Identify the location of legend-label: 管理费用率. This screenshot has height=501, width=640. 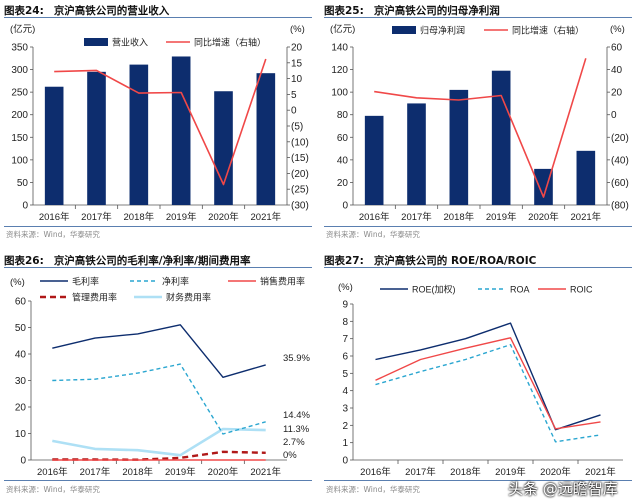
(94, 297).